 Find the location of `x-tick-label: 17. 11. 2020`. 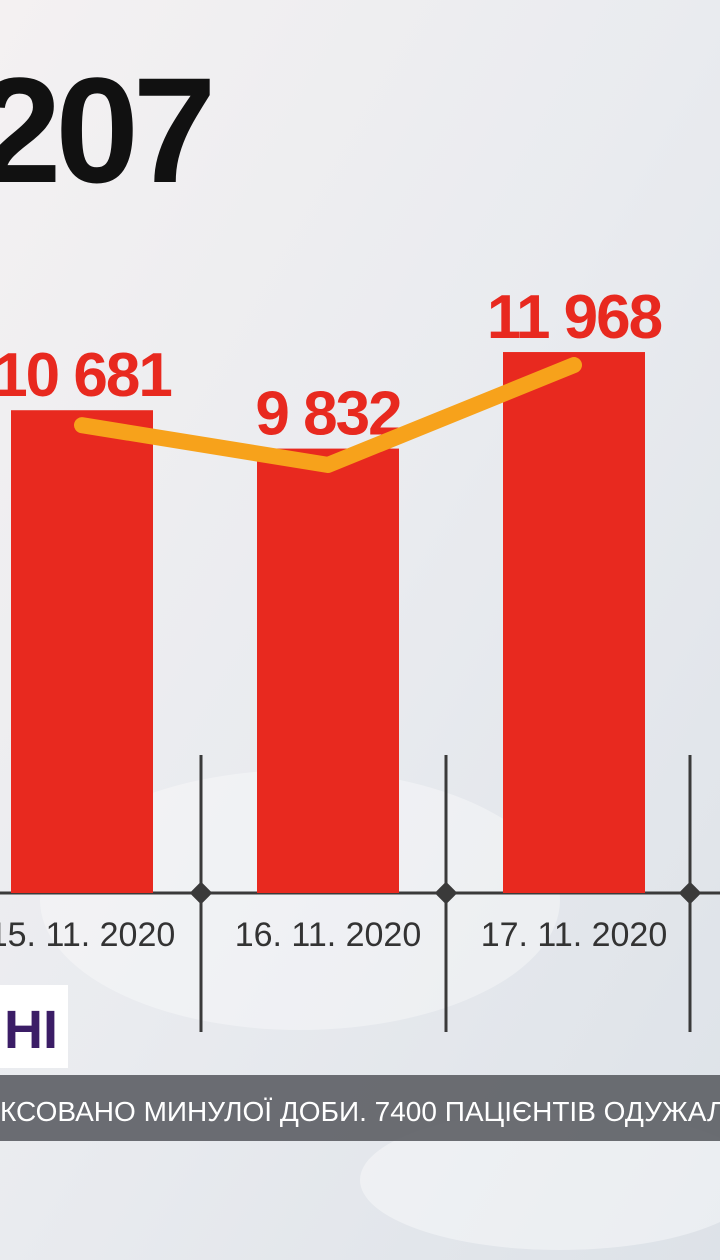

x-tick-label: 17. 11. 2020 is located at coordinates (574, 935).